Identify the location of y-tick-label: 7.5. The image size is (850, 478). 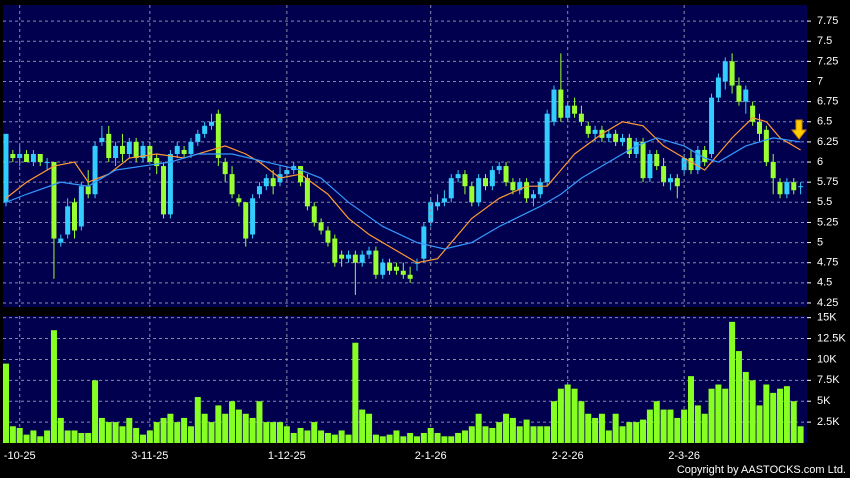
(824, 41).